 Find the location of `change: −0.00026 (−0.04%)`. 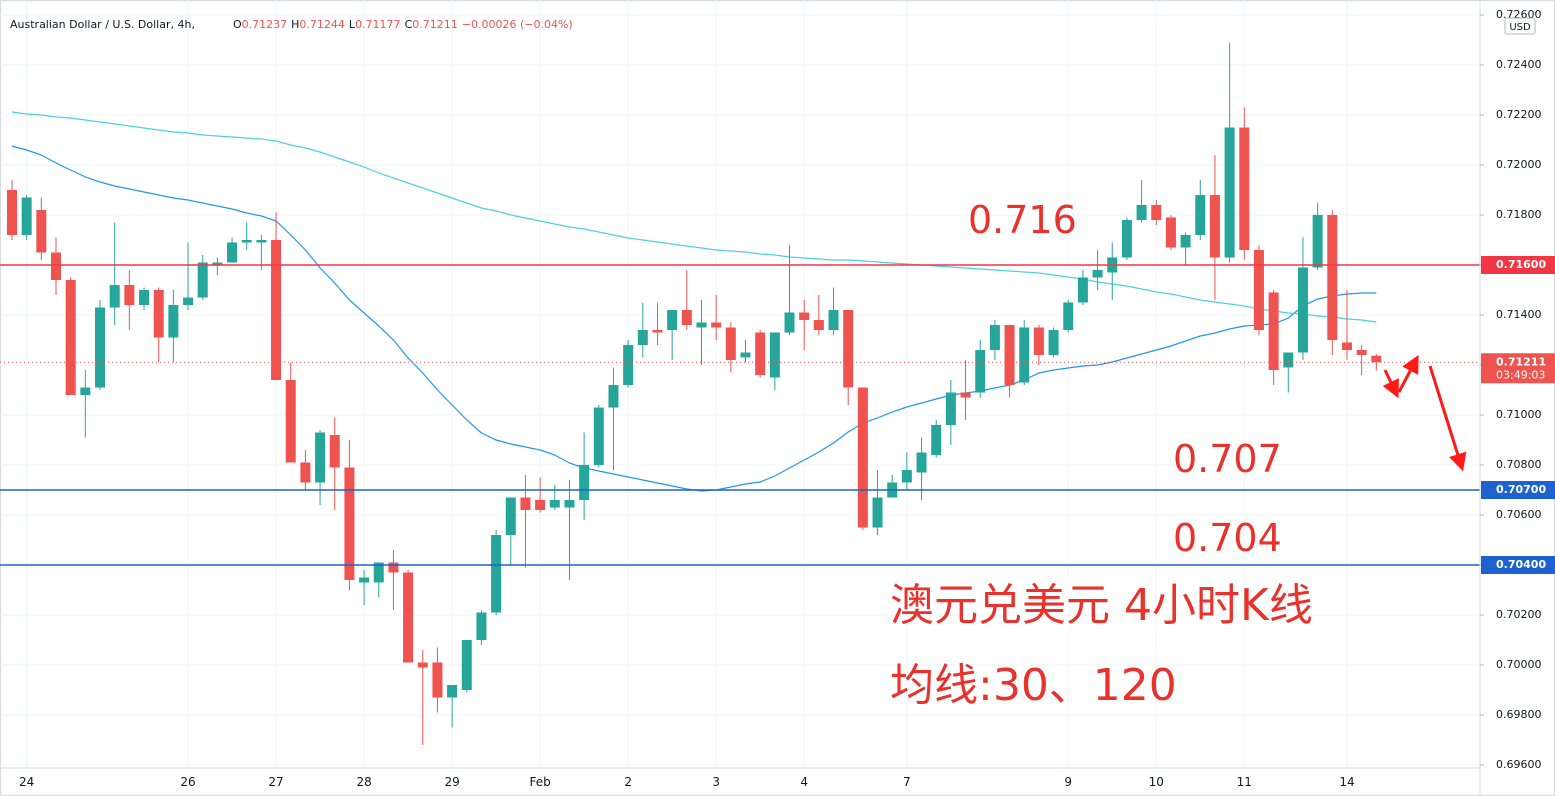

change: −0.00026 (−0.04%) is located at coordinates (517, 24).